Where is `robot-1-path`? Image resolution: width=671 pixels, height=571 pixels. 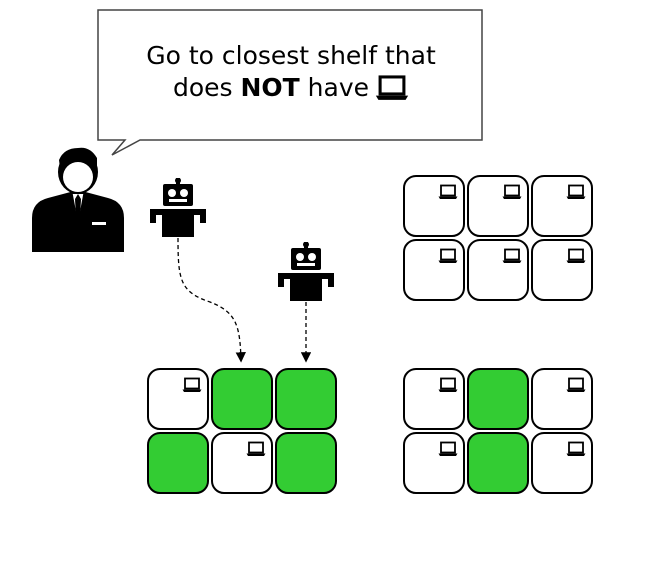 robot-1-path is located at coordinates (211, 300).